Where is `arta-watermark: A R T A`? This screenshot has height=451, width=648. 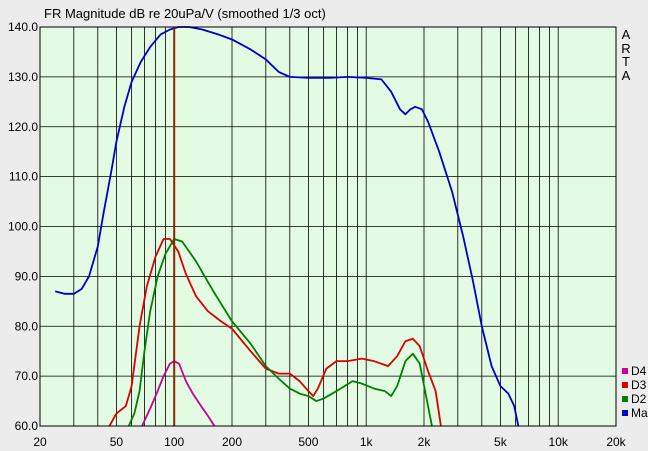 arta-watermark: A R T A is located at coordinates (626, 55).